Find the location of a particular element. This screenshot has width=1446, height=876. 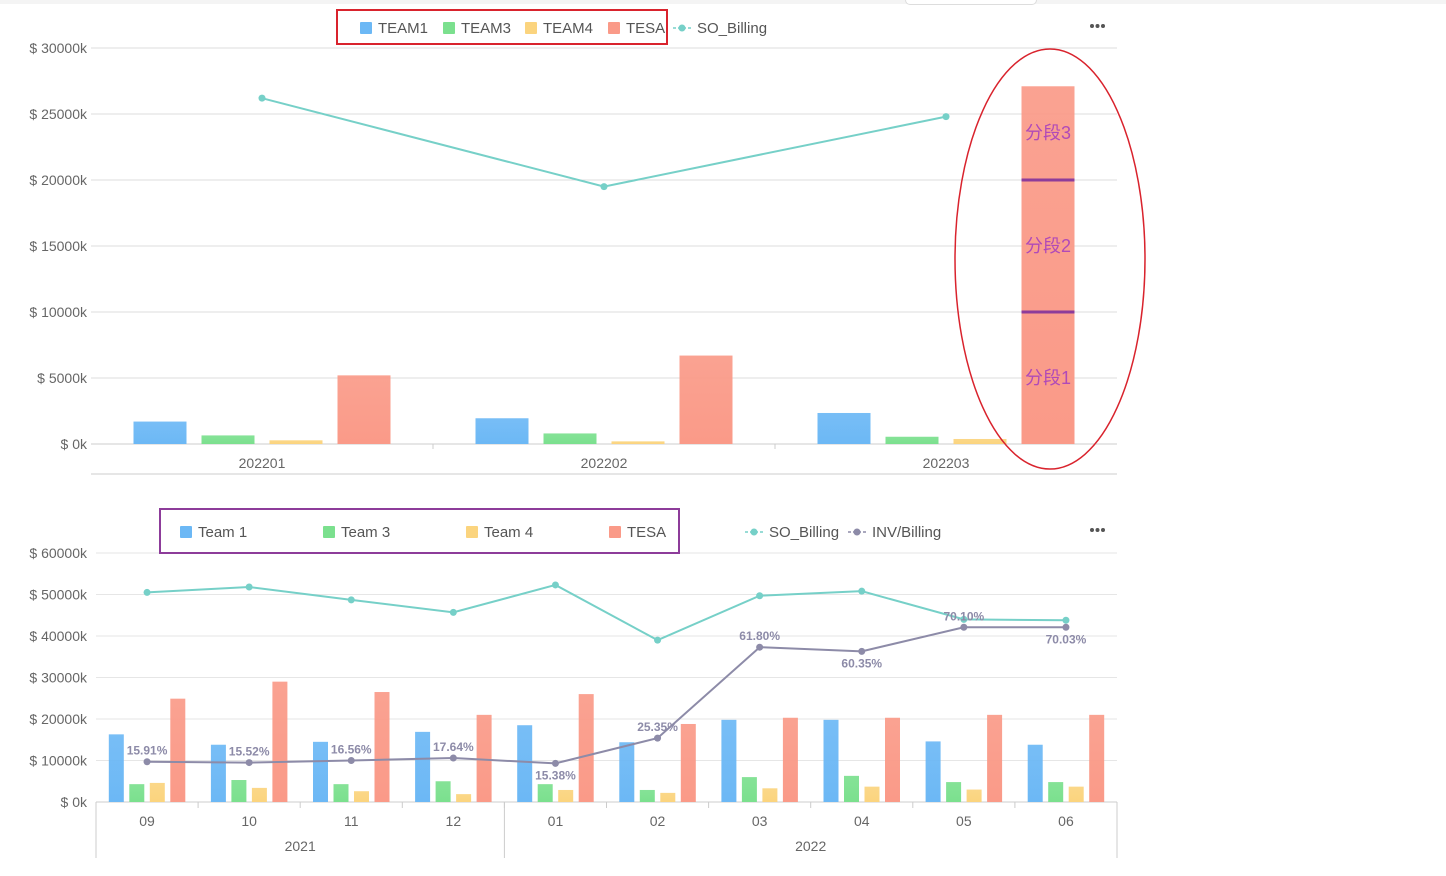

c2-x-tick-label: 10 is located at coordinates (249, 821).